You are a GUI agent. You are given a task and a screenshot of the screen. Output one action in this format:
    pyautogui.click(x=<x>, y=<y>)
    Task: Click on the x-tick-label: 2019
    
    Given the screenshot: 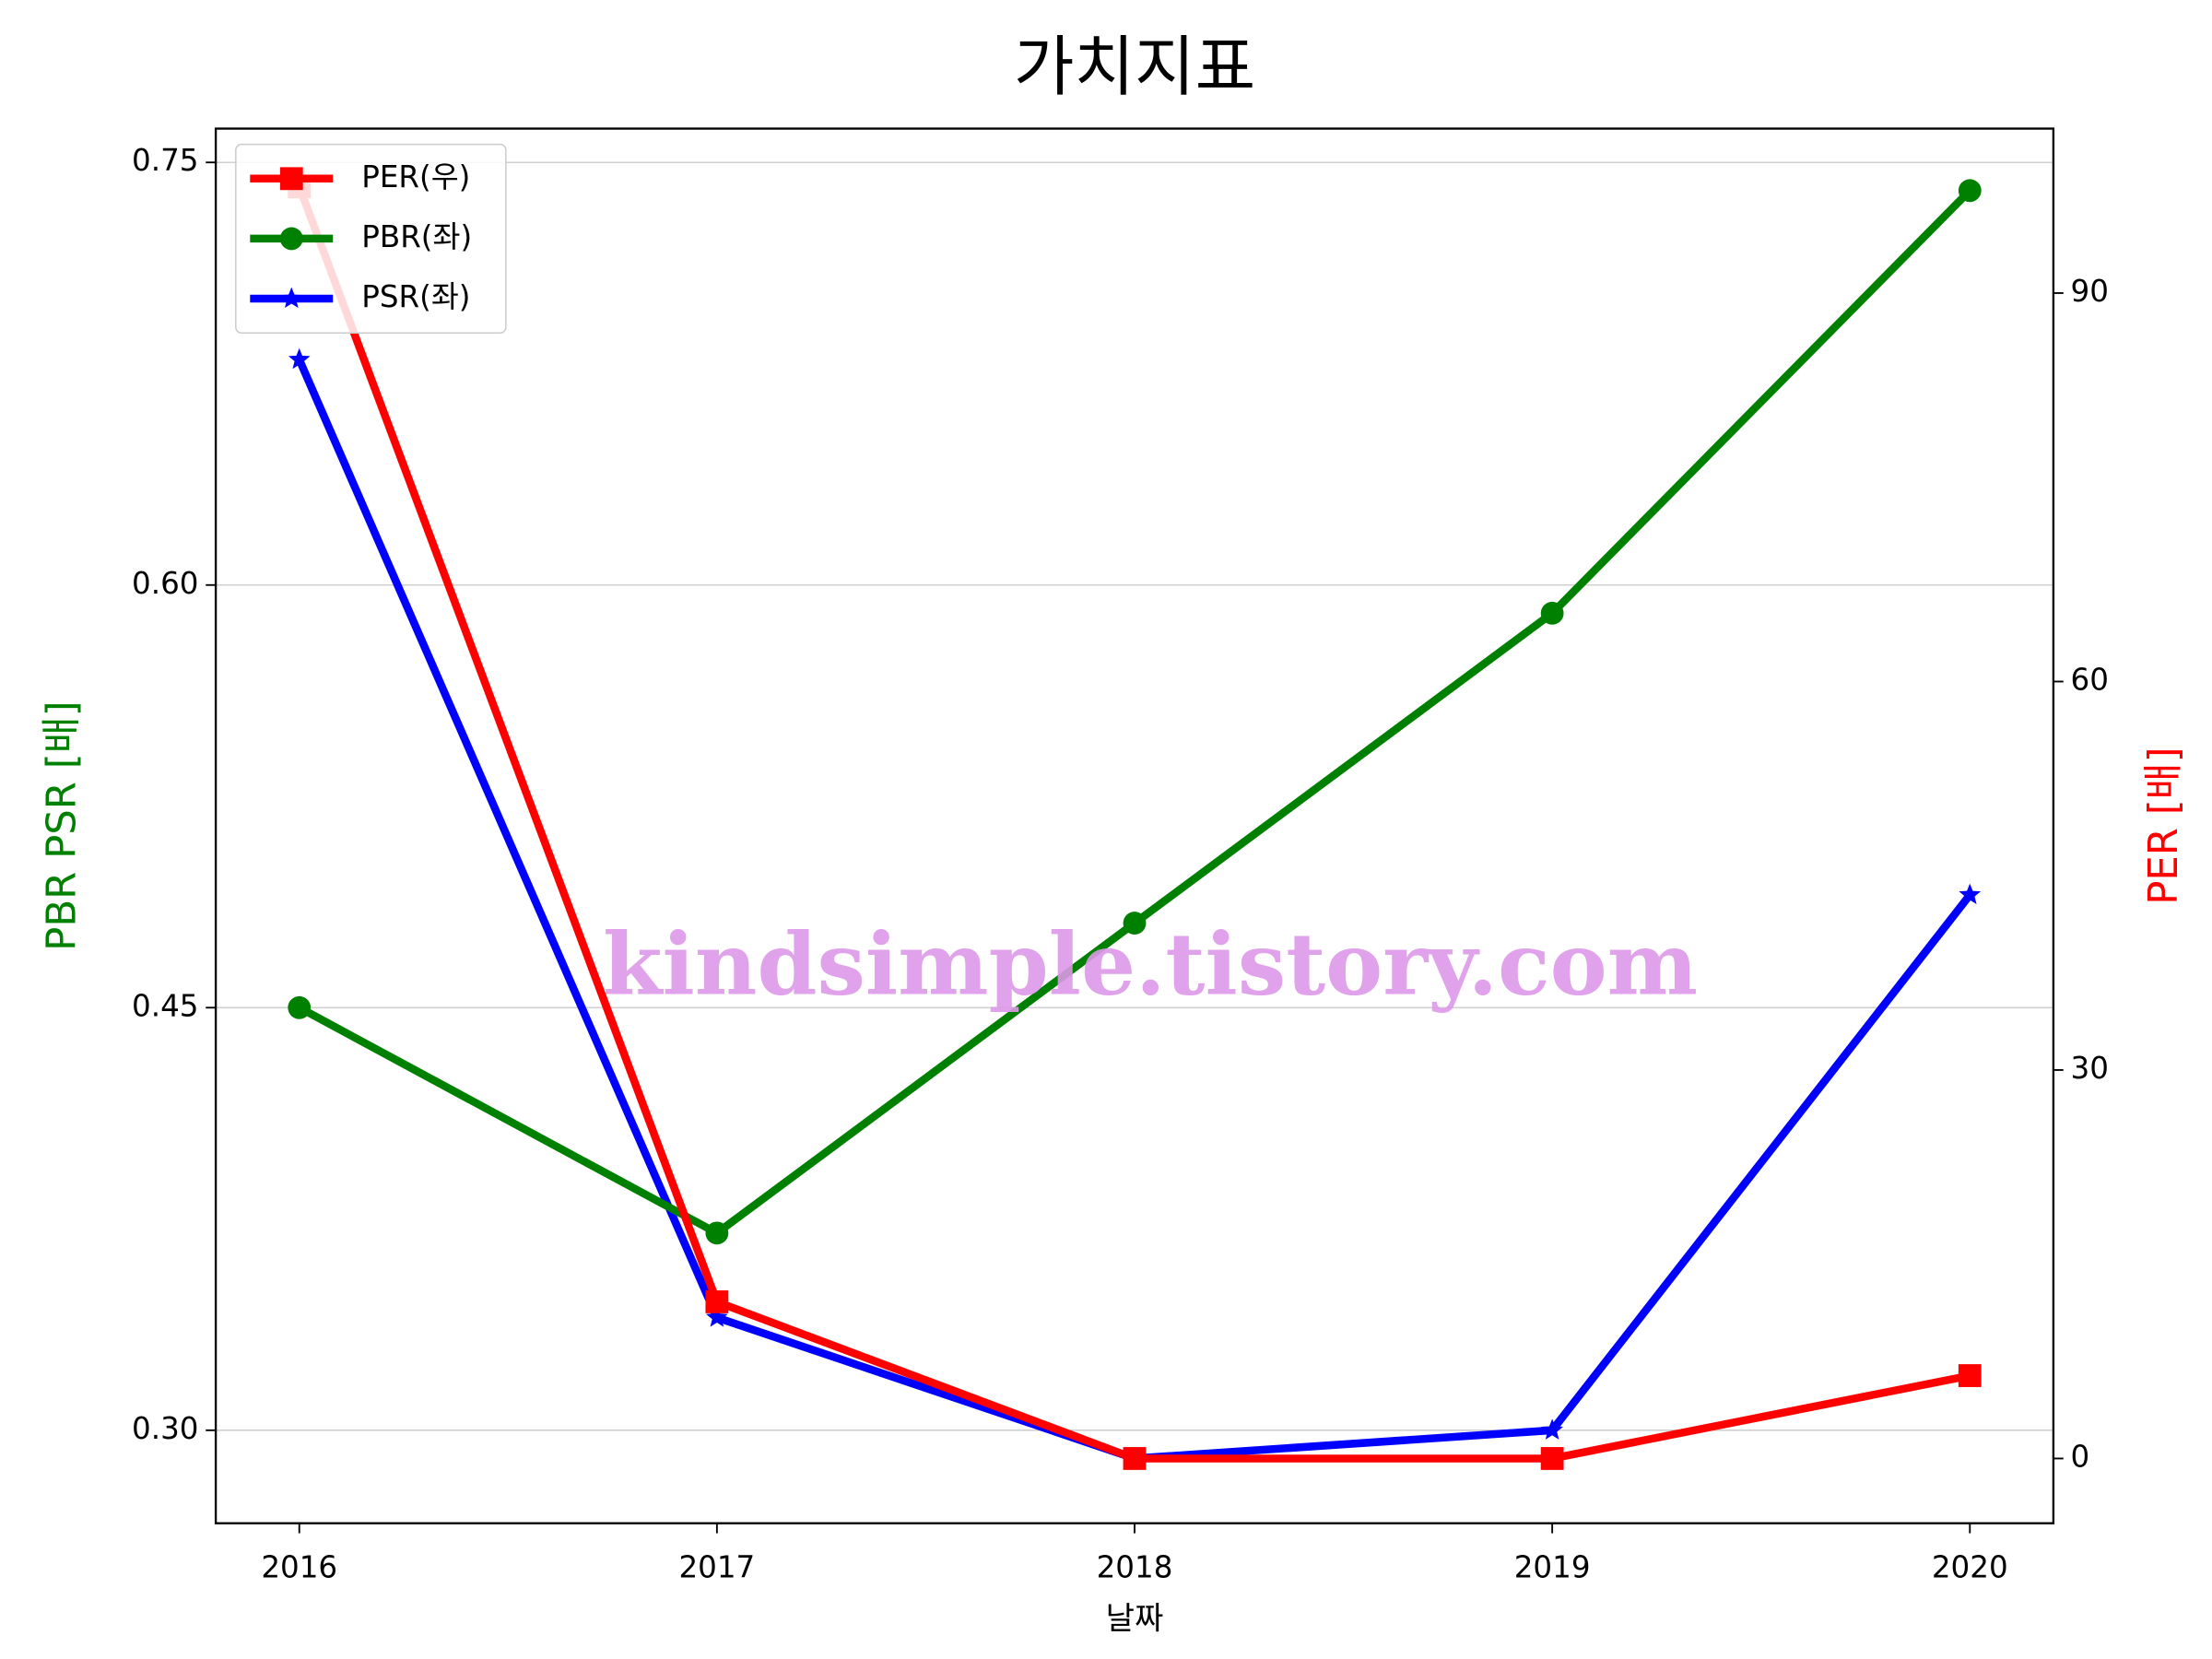 What is the action you would take?
    pyautogui.click(x=1552, y=1566)
    